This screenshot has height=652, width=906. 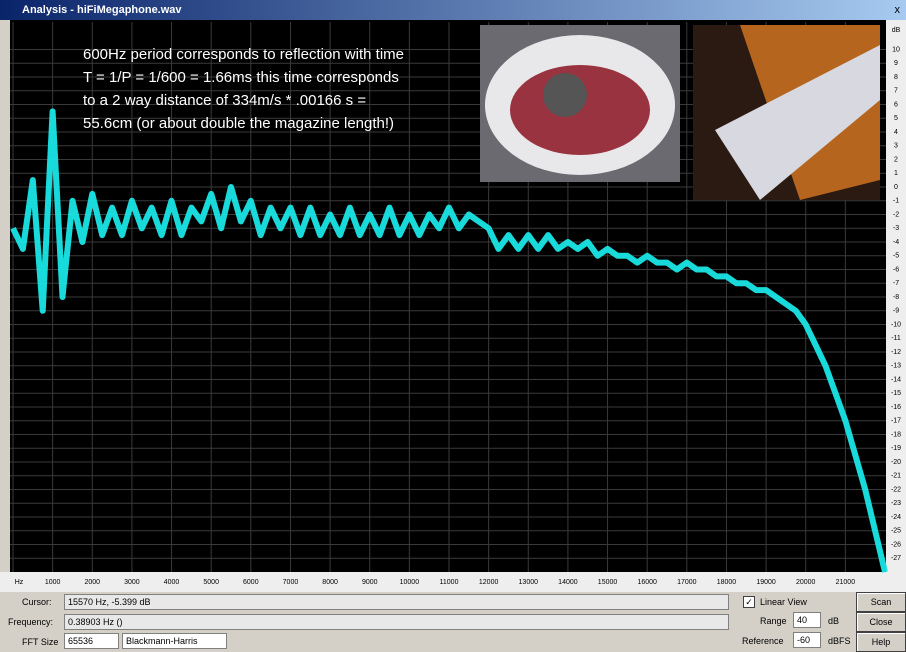 What do you see at coordinates (763, 641) in the screenshot?
I see `reference-label: Reference` at bounding box center [763, 641].